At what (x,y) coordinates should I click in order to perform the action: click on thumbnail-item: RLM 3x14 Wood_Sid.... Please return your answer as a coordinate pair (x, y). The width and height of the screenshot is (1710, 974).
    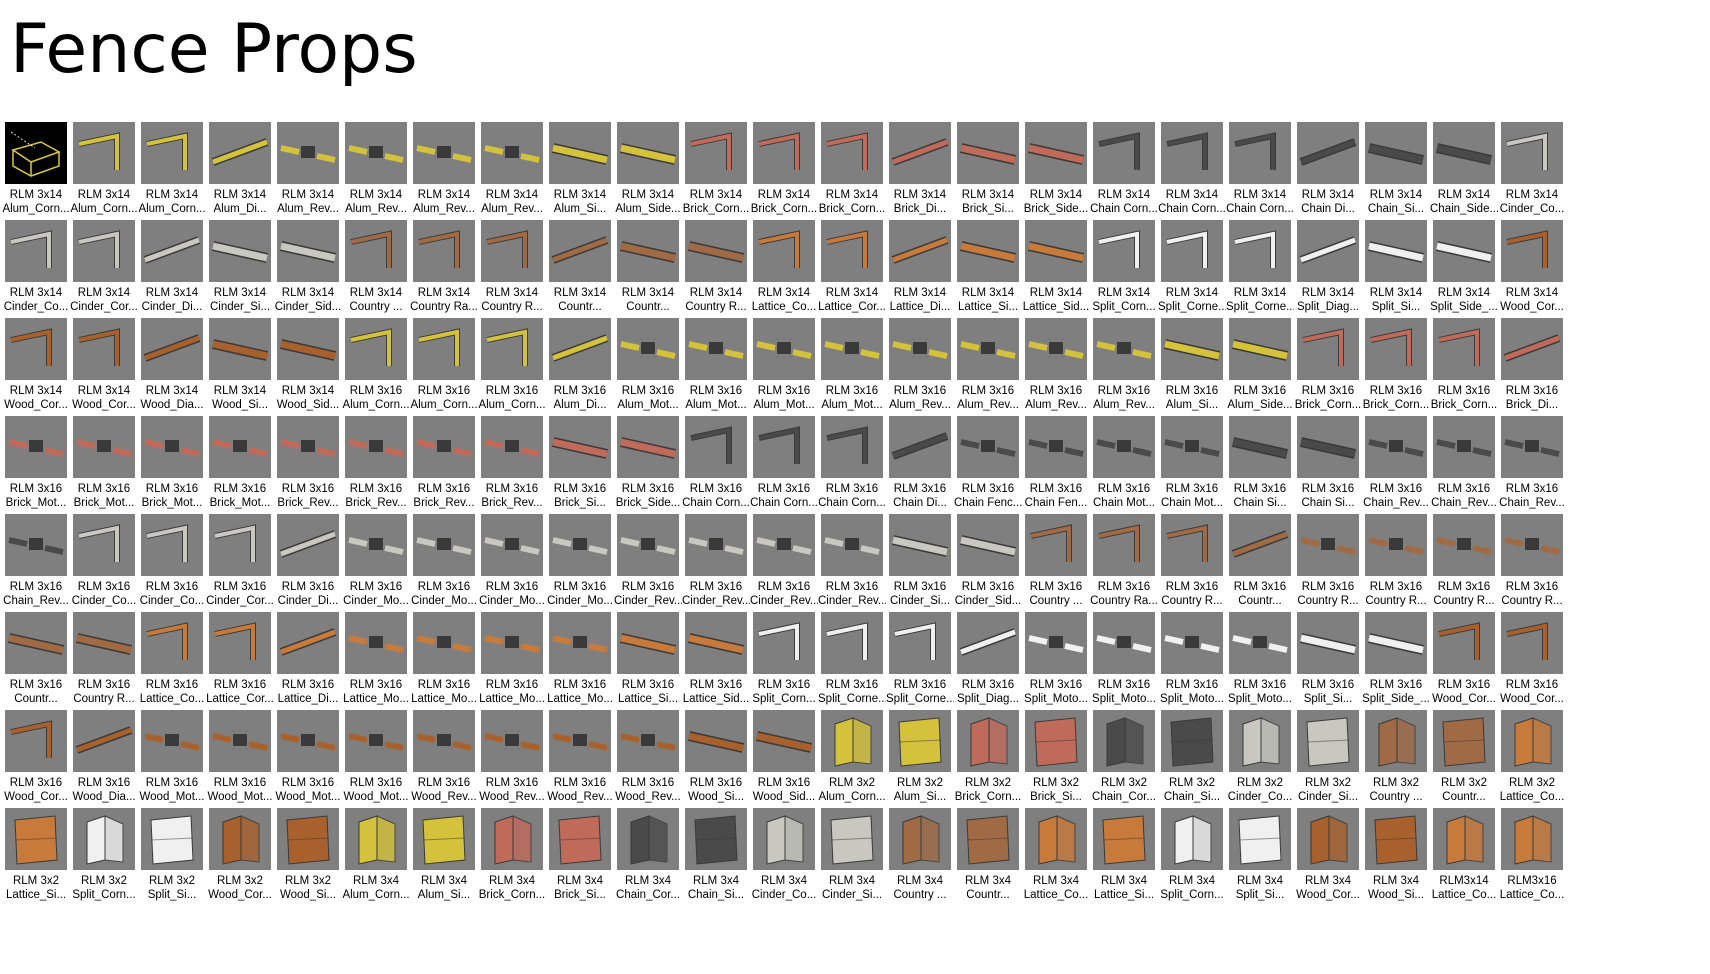
    Looking at the image, I should click on (308, 368).